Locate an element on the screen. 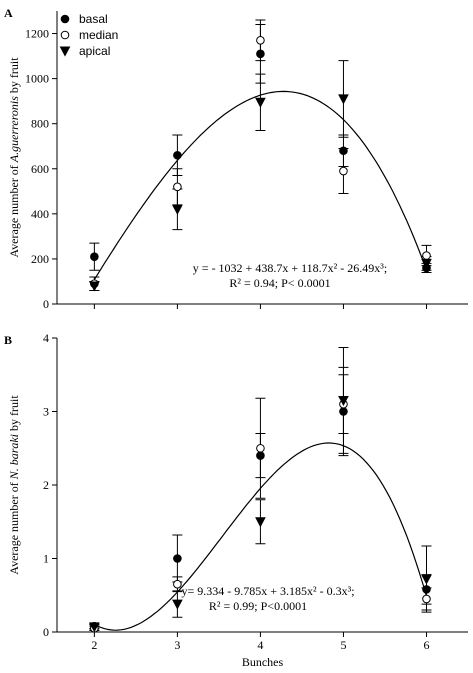 The image size is (473, 673). x-tick-label: 6 is located at coordinates (426, 645).